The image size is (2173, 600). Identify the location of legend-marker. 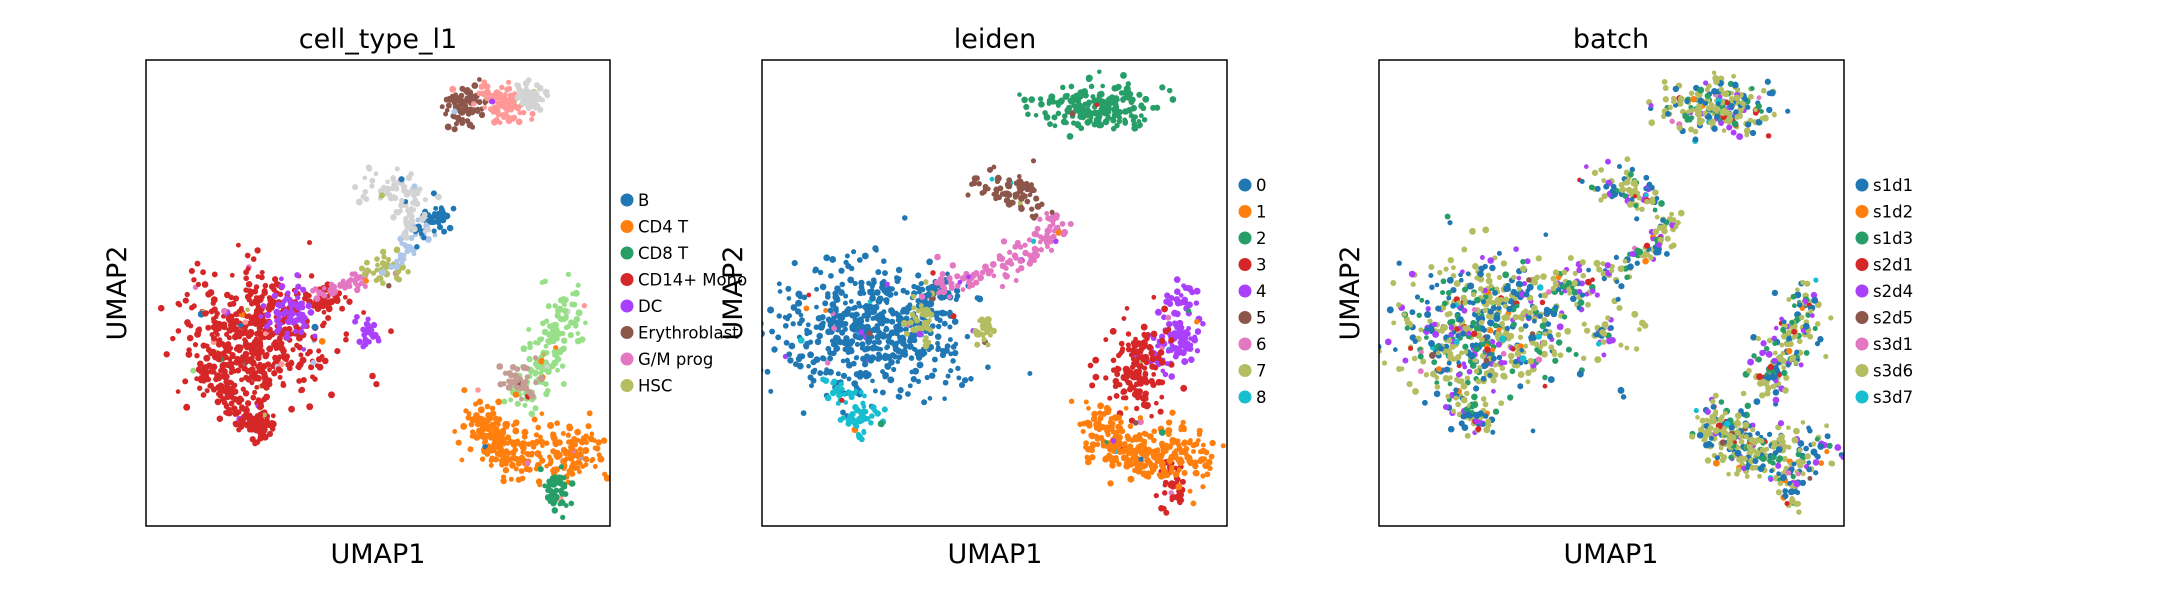
(627, 226).